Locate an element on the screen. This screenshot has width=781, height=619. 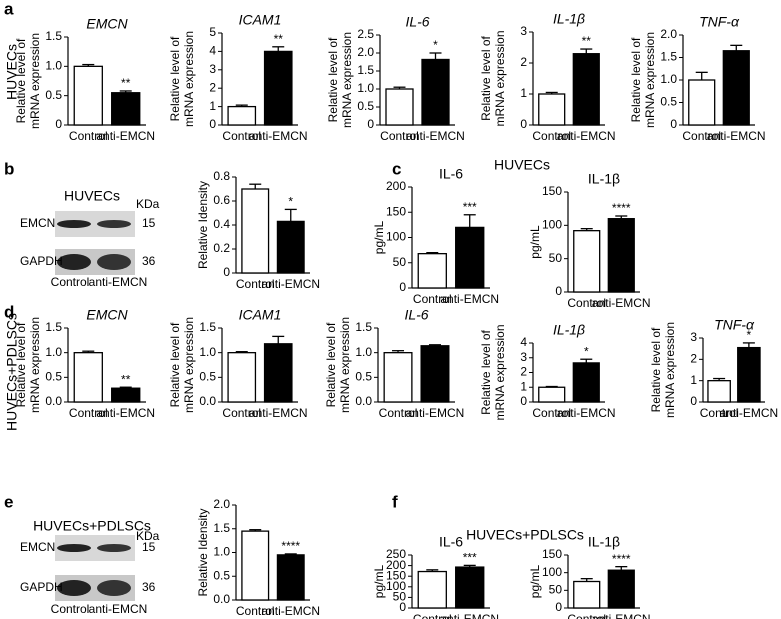
band-size: 15 is located at coordinates (149, 547).